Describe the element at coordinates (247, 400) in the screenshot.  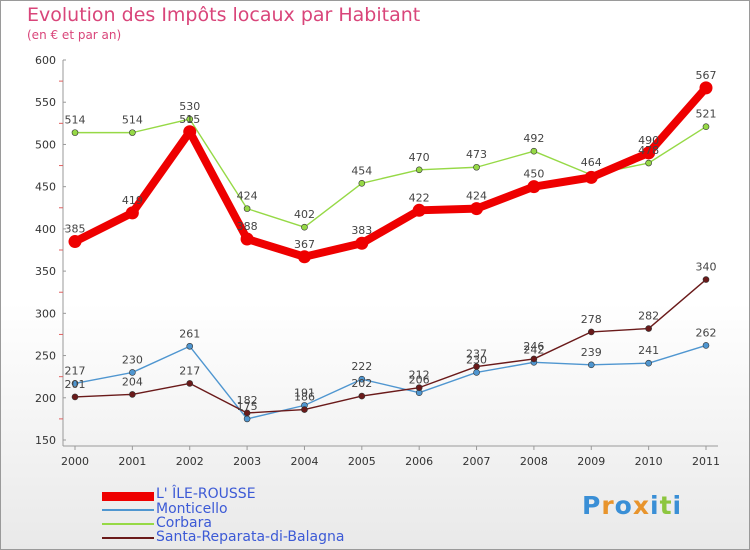
I see `data-label-santa-reparata: 182` at that location.